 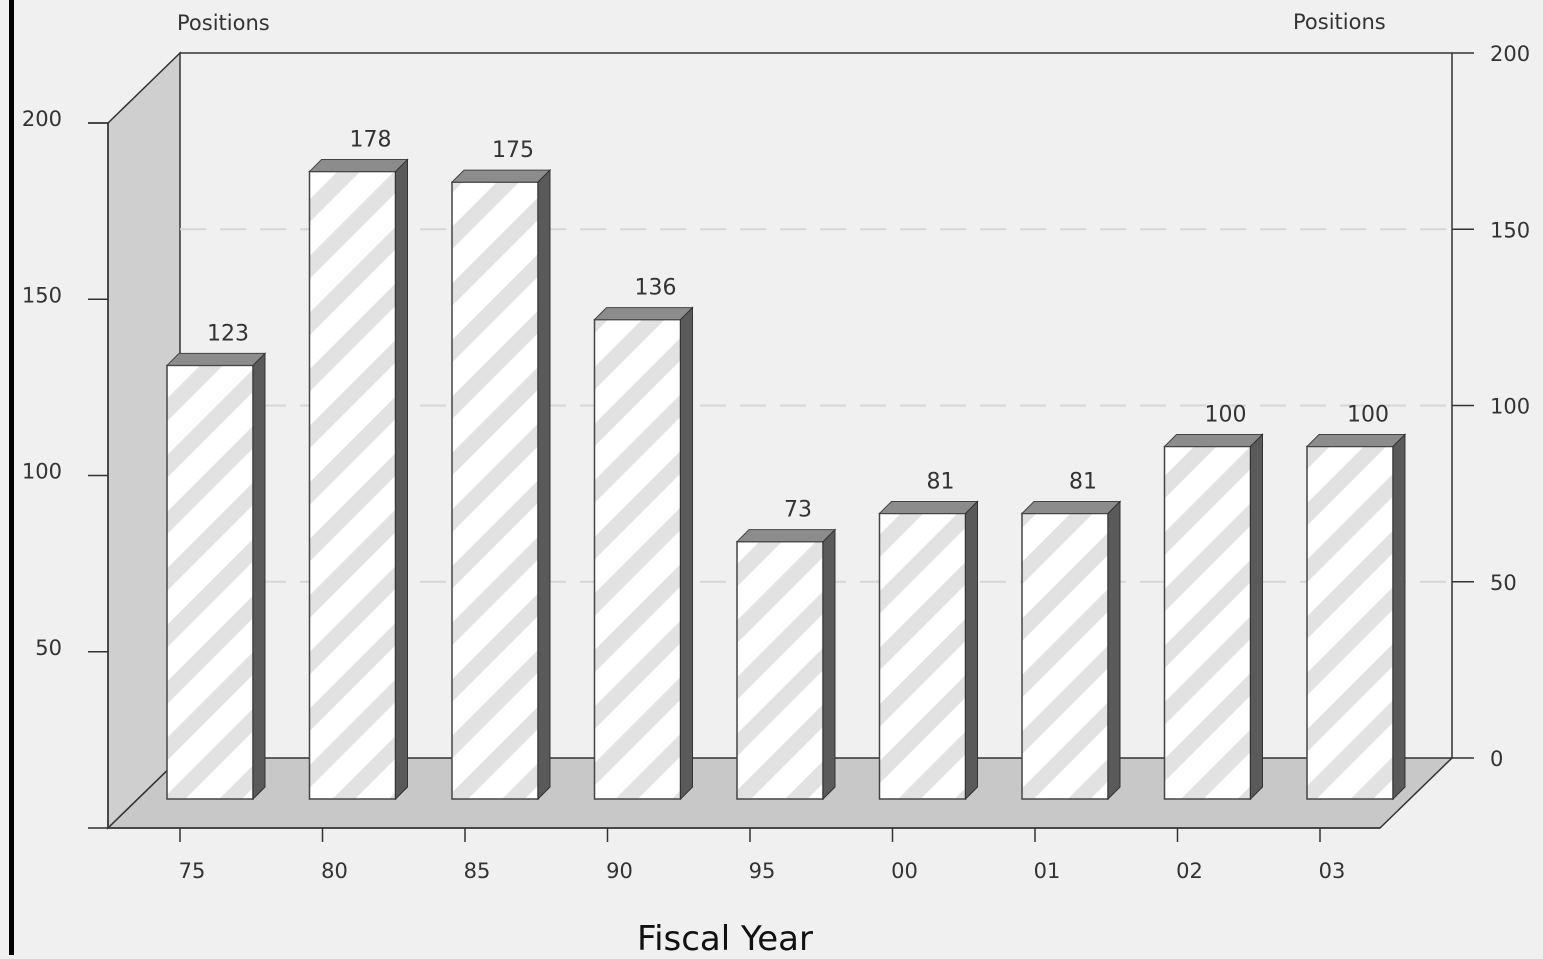 I want to click on bar-value-label: 136, so click(x=656, y=288).